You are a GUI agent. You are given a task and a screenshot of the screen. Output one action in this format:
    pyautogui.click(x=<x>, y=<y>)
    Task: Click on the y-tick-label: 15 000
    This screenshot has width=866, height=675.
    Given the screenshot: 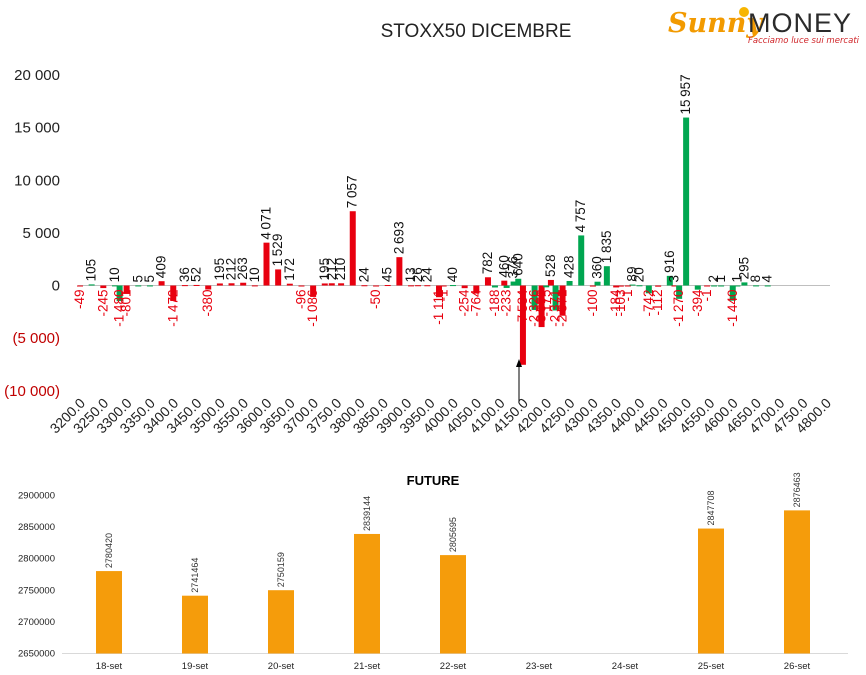 What is the action you would take?
    pyautogui.click(x=37, y=128)
    